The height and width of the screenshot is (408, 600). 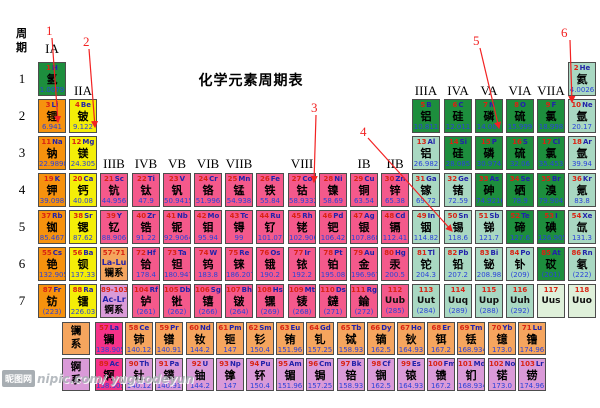 What do you see at coordinates (441, 338) in the screenshot?
I see `element-cell-Er: 68Er 铒 167.2` at bounding box center [441, 338].